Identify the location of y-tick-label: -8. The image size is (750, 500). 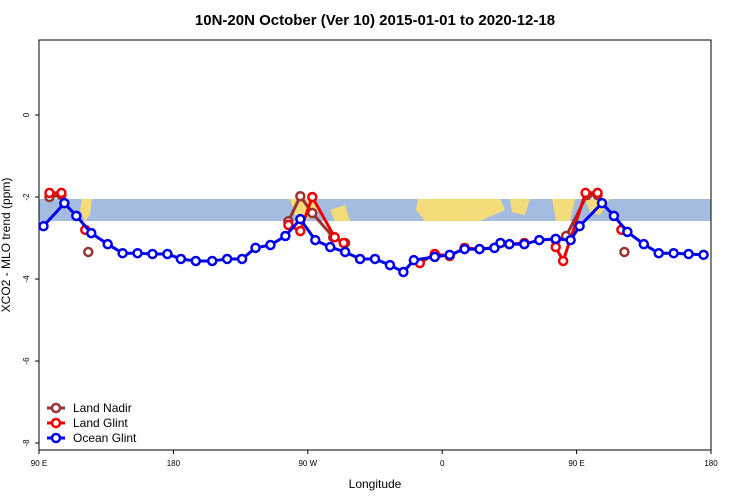
(26, 443).